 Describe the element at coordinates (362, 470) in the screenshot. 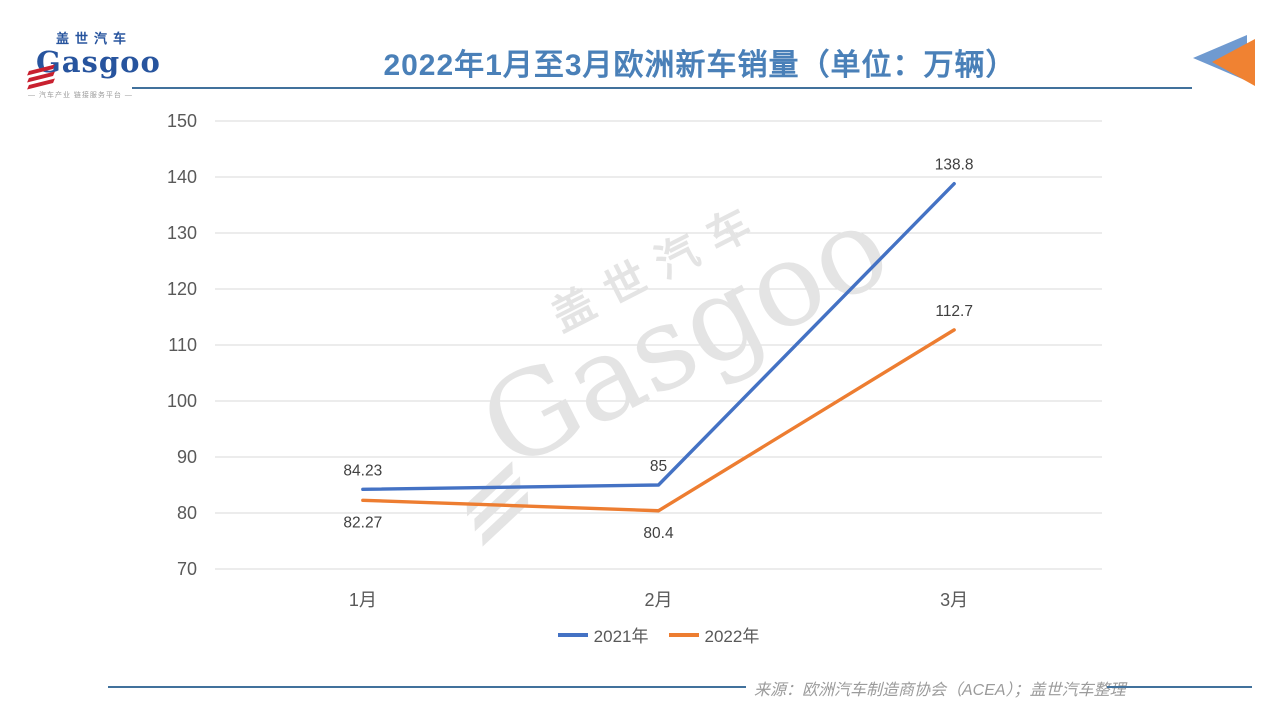

I see `data-label: 84.23` at that location.